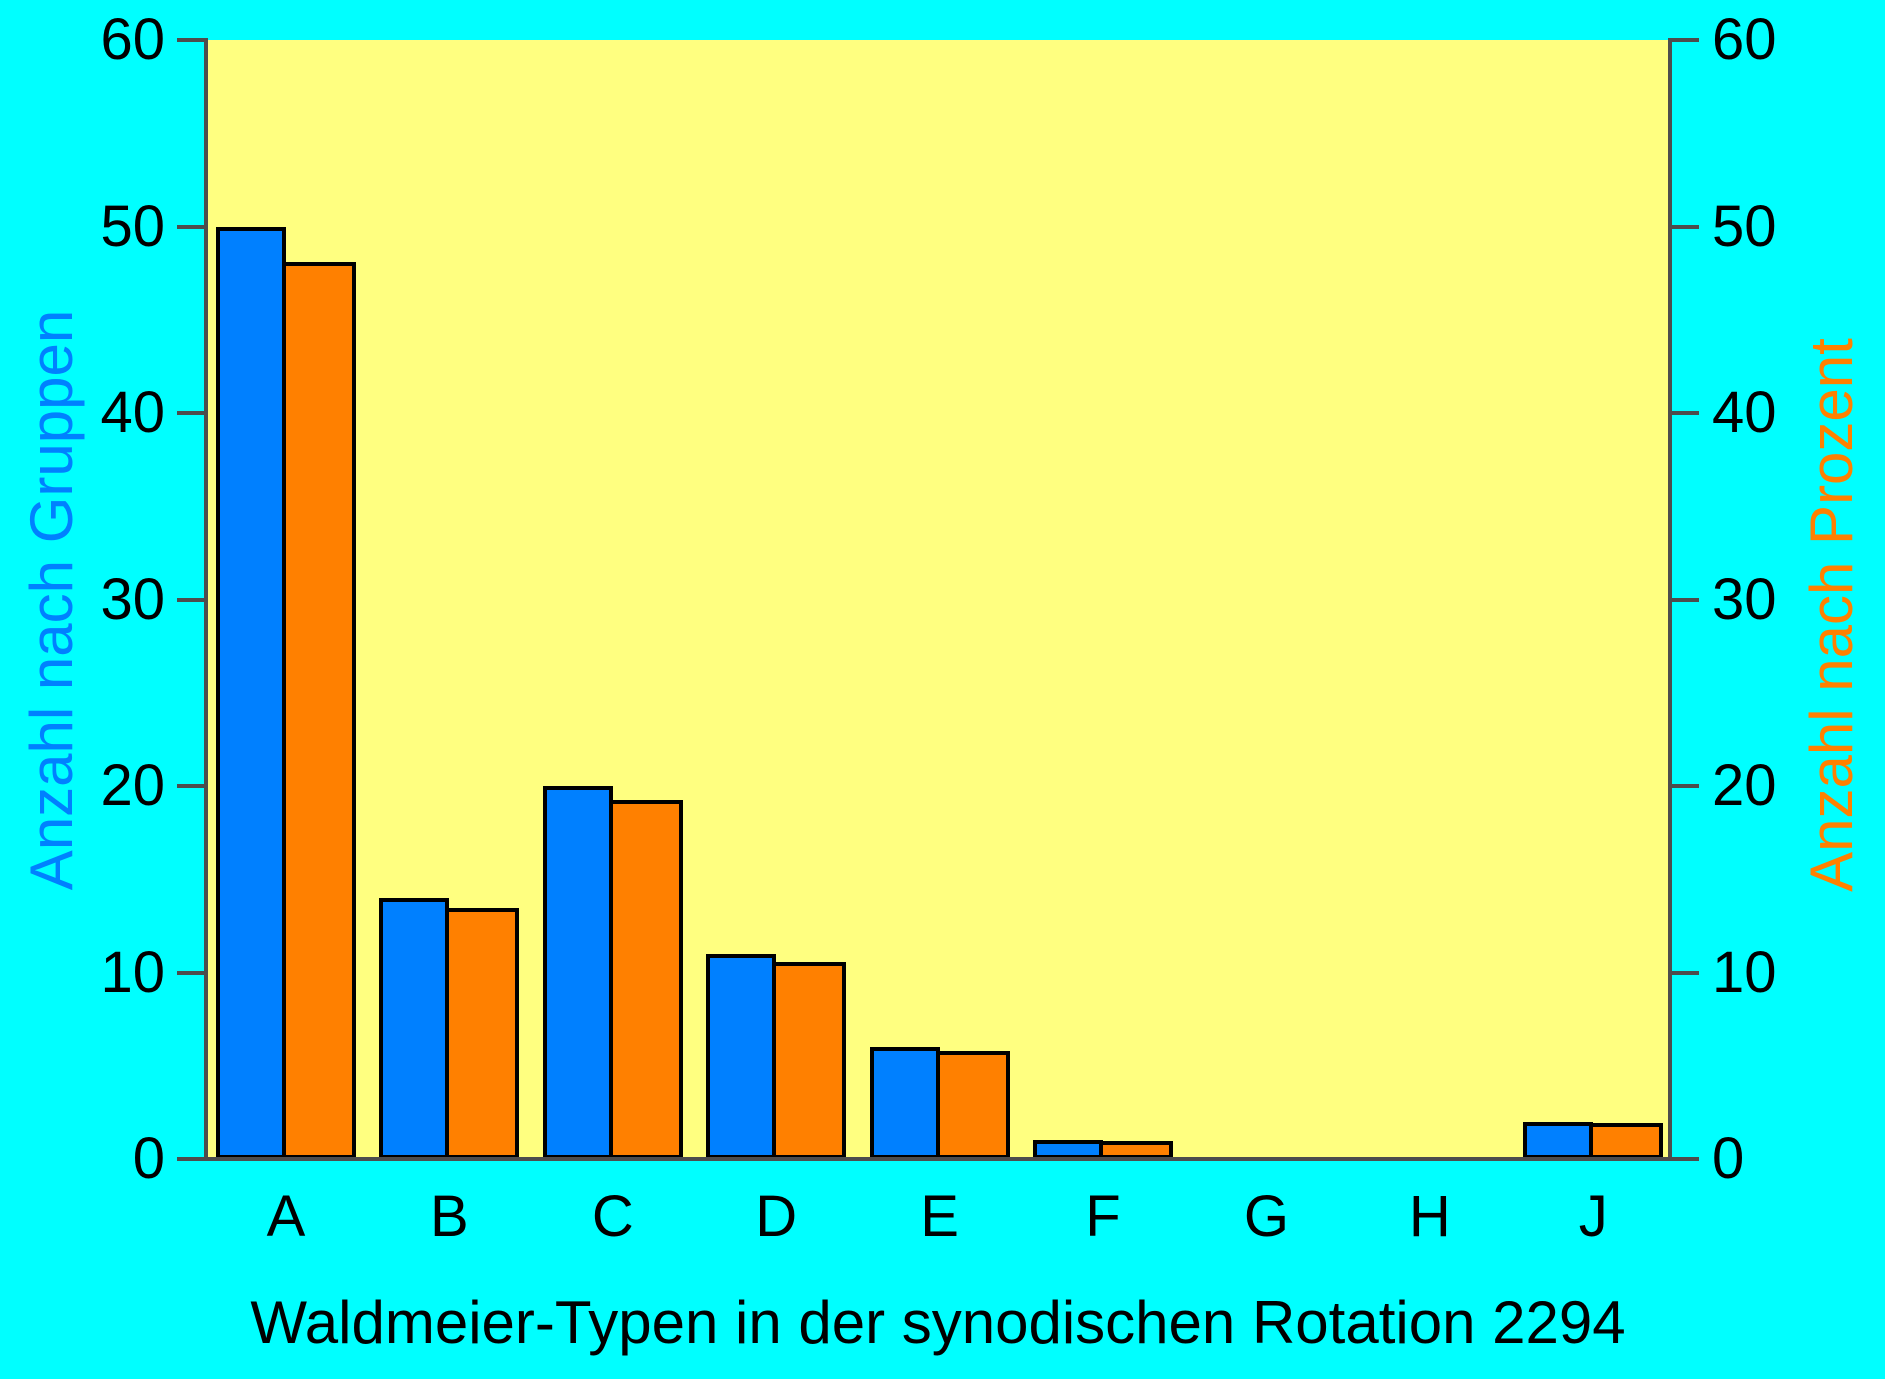 The height and width of the screenshot is (1379, 1885). I want to click on bar-C-gruppen, so click(577, 972).